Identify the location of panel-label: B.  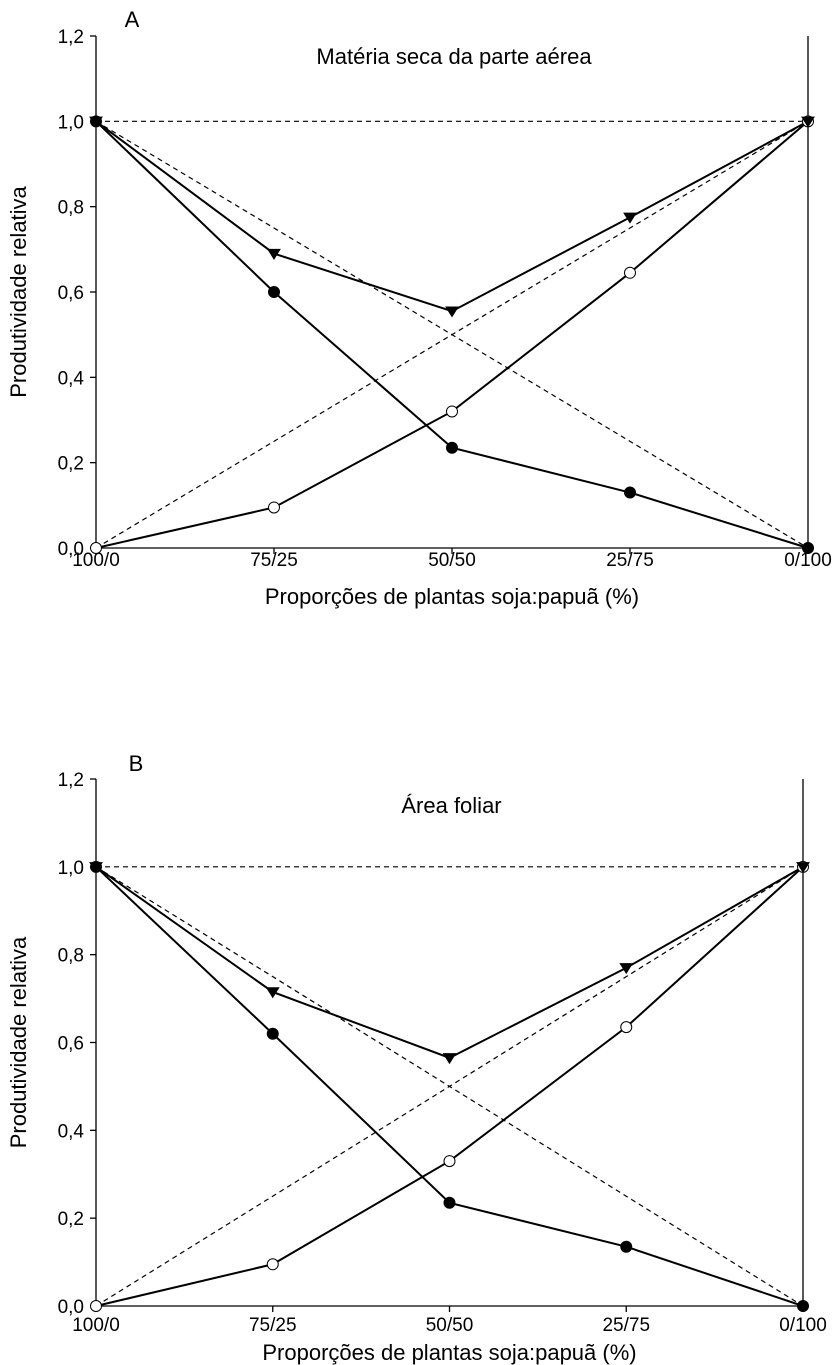
(136, 763).